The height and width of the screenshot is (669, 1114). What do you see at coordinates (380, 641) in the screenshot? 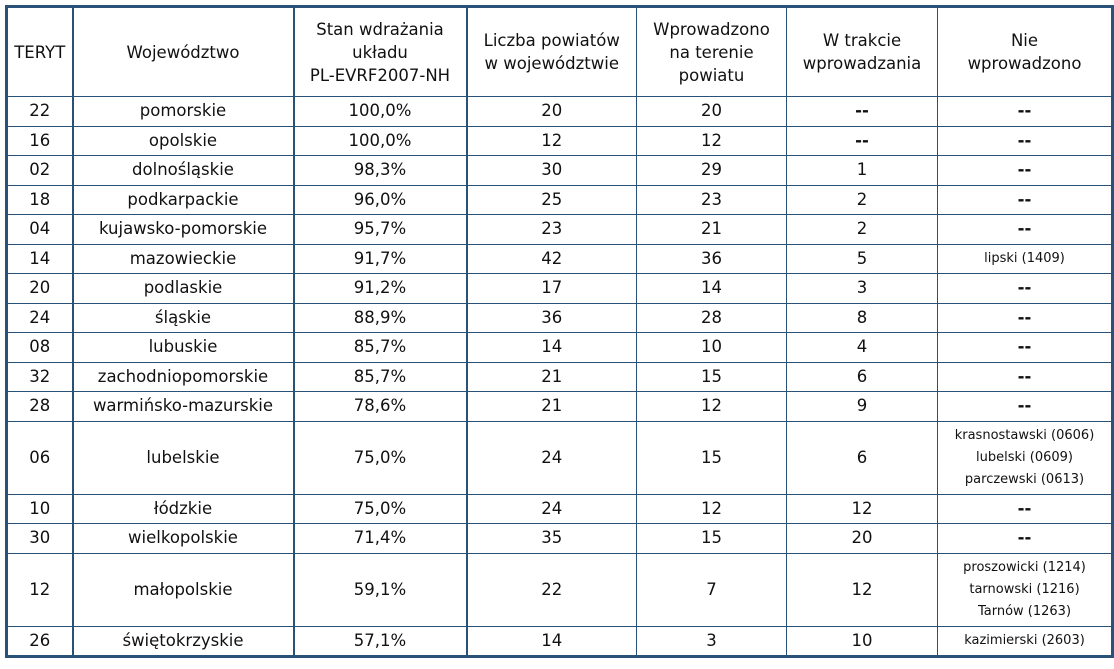
I see `cell-stan: 57,1%` at bounding box center [380, 641].